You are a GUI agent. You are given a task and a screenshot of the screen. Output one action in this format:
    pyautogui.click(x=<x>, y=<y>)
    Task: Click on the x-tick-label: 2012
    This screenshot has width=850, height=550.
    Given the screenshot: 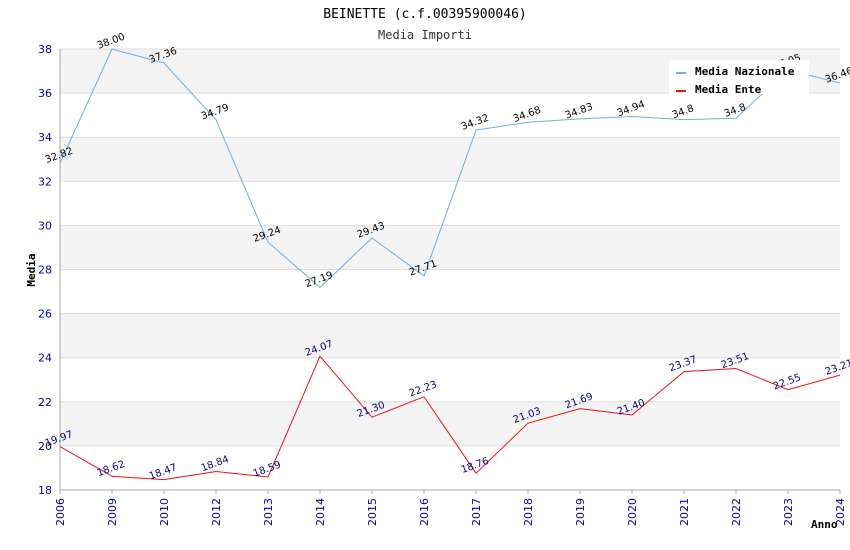 What is the action you would take?
    pyautogui.click(x=216, y=512)
    